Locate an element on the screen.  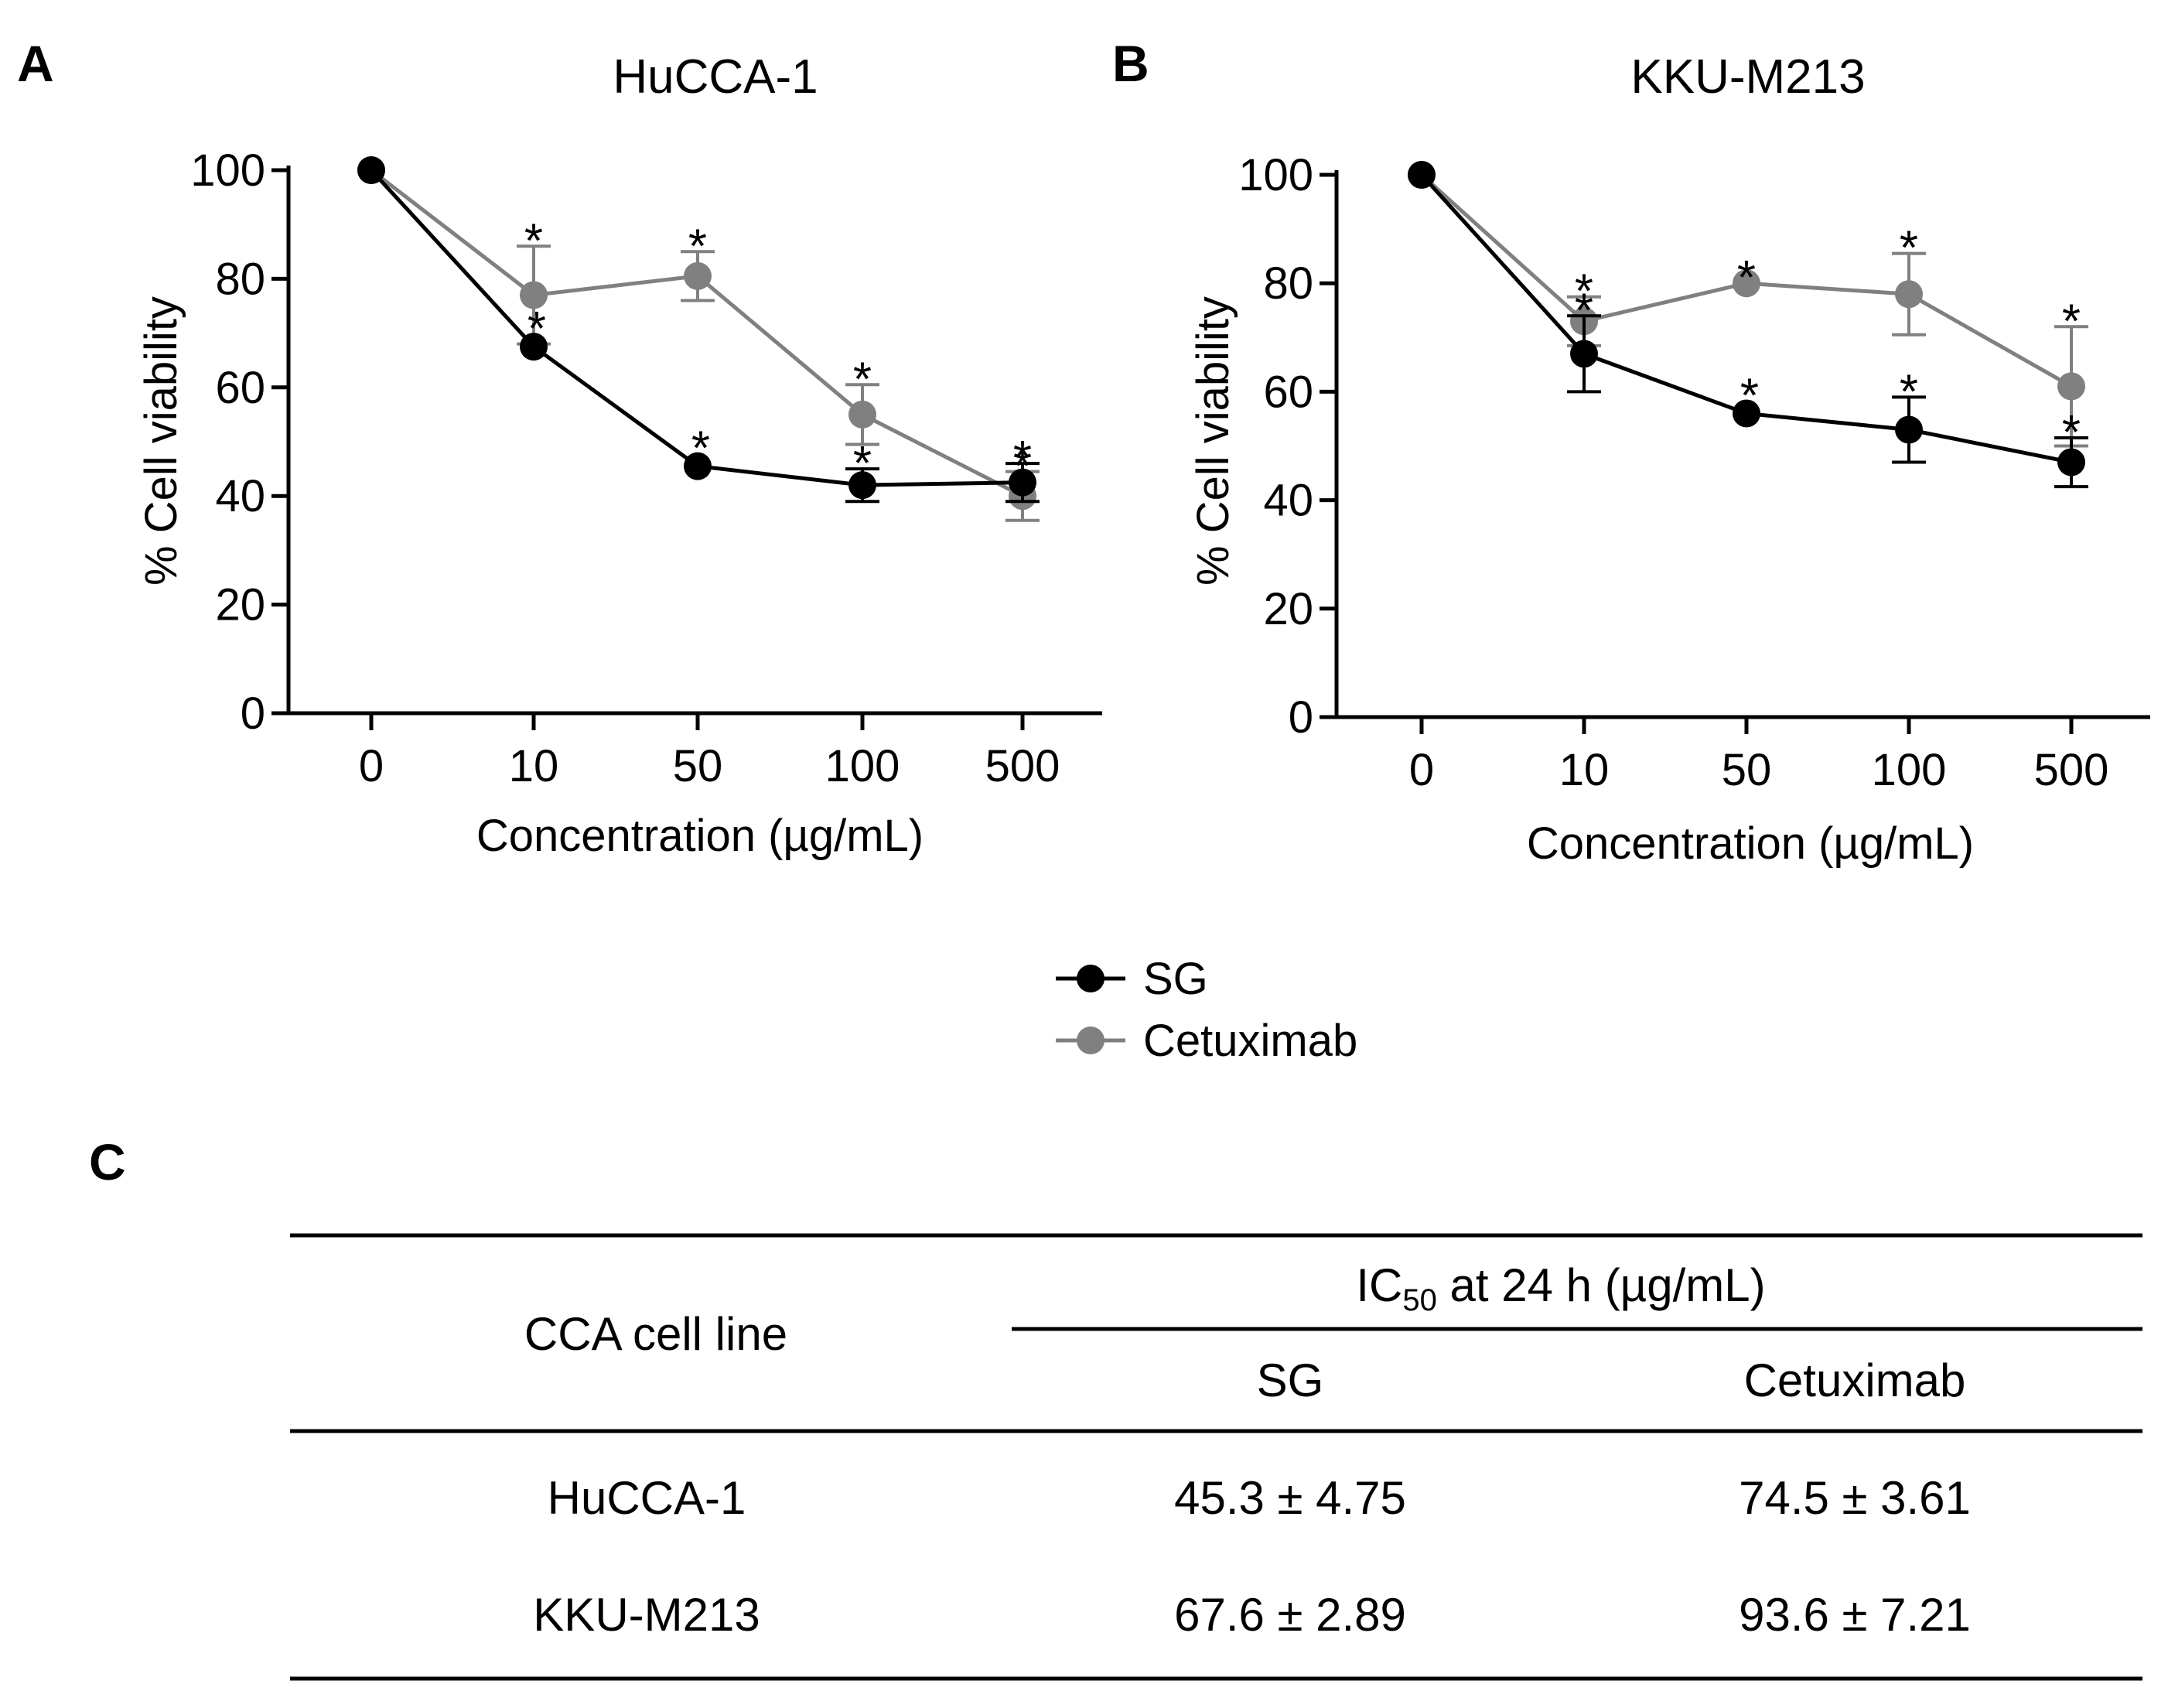
ic-subscript: 50 is located at coordinates (1420, 1300).